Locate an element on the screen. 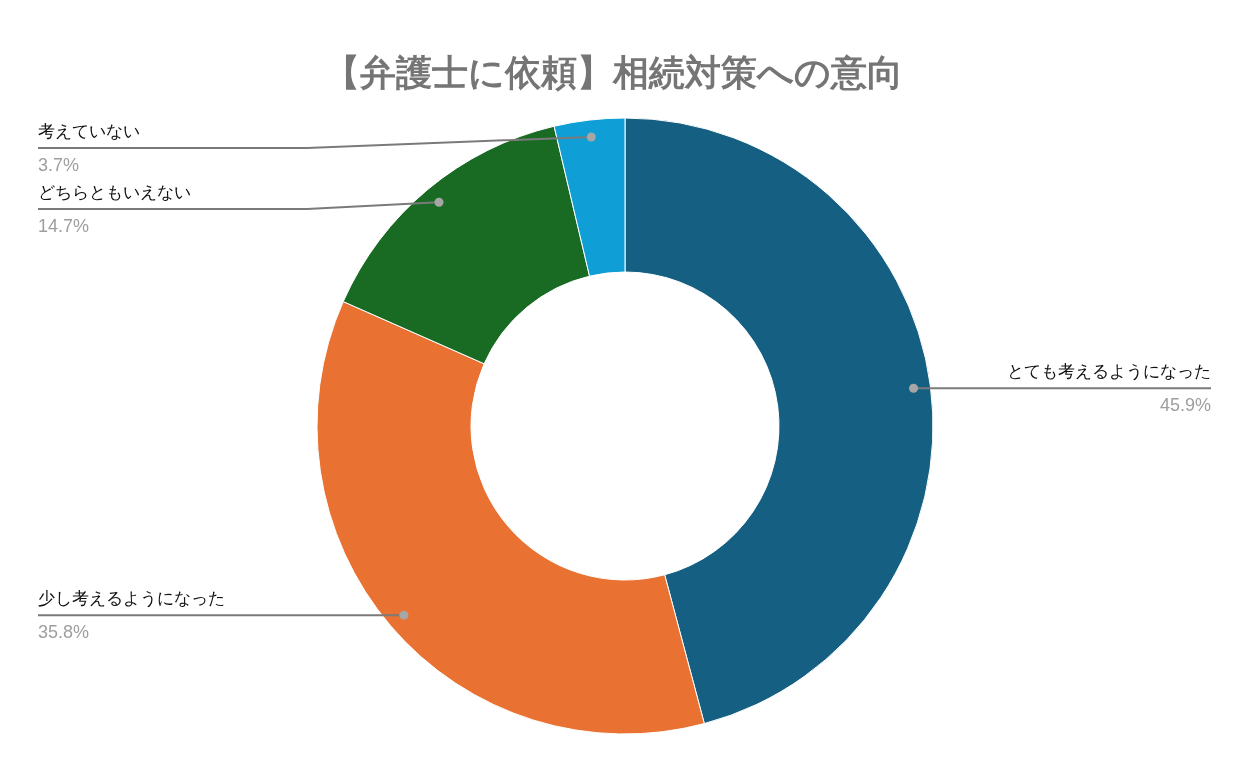 This screenshot has height=773, width=1250. slice-label: とても考えるようになった is located at coordinates (1109, 372).